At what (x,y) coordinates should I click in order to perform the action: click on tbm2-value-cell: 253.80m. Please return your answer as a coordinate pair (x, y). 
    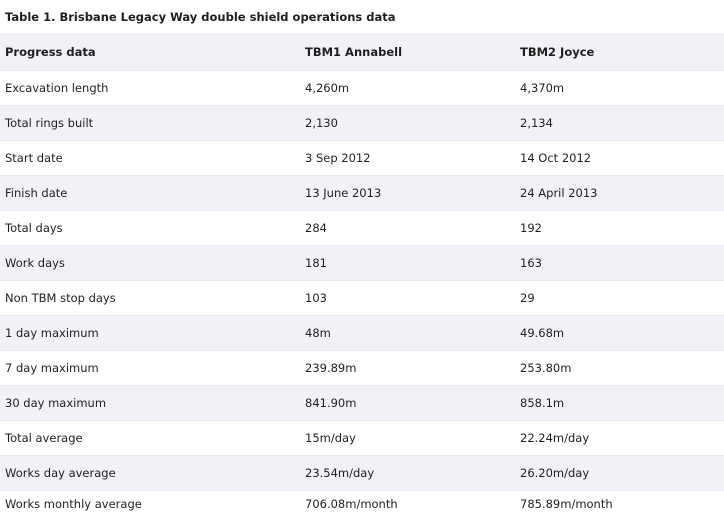
    Looking at the image, I should click on (619, 368).